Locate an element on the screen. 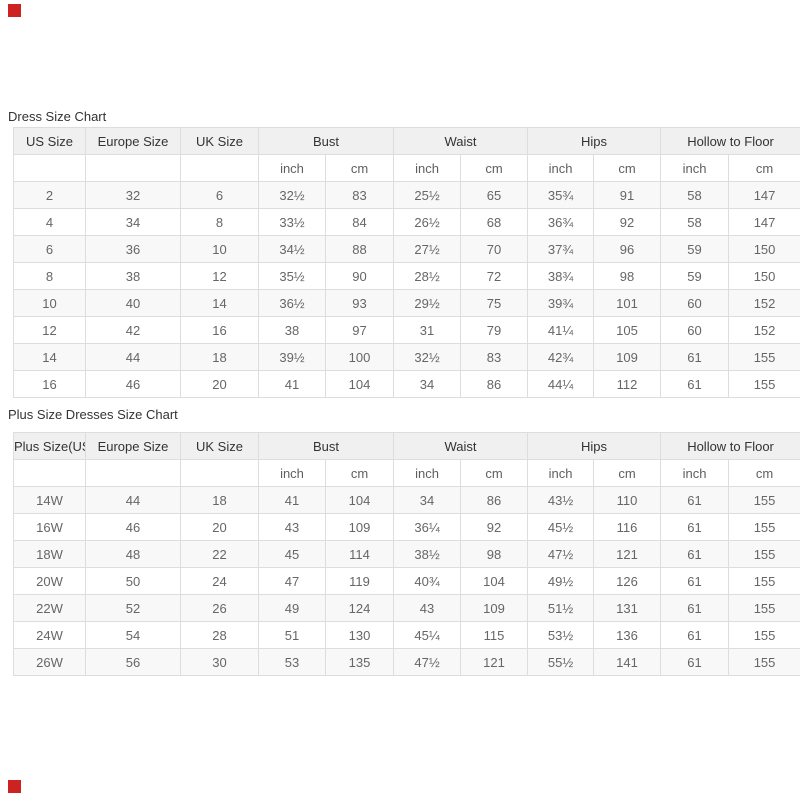 Image resolution: width=800 pixels, height=800 pixels. data-cell: 25½ is located at coordinates (427, 195).